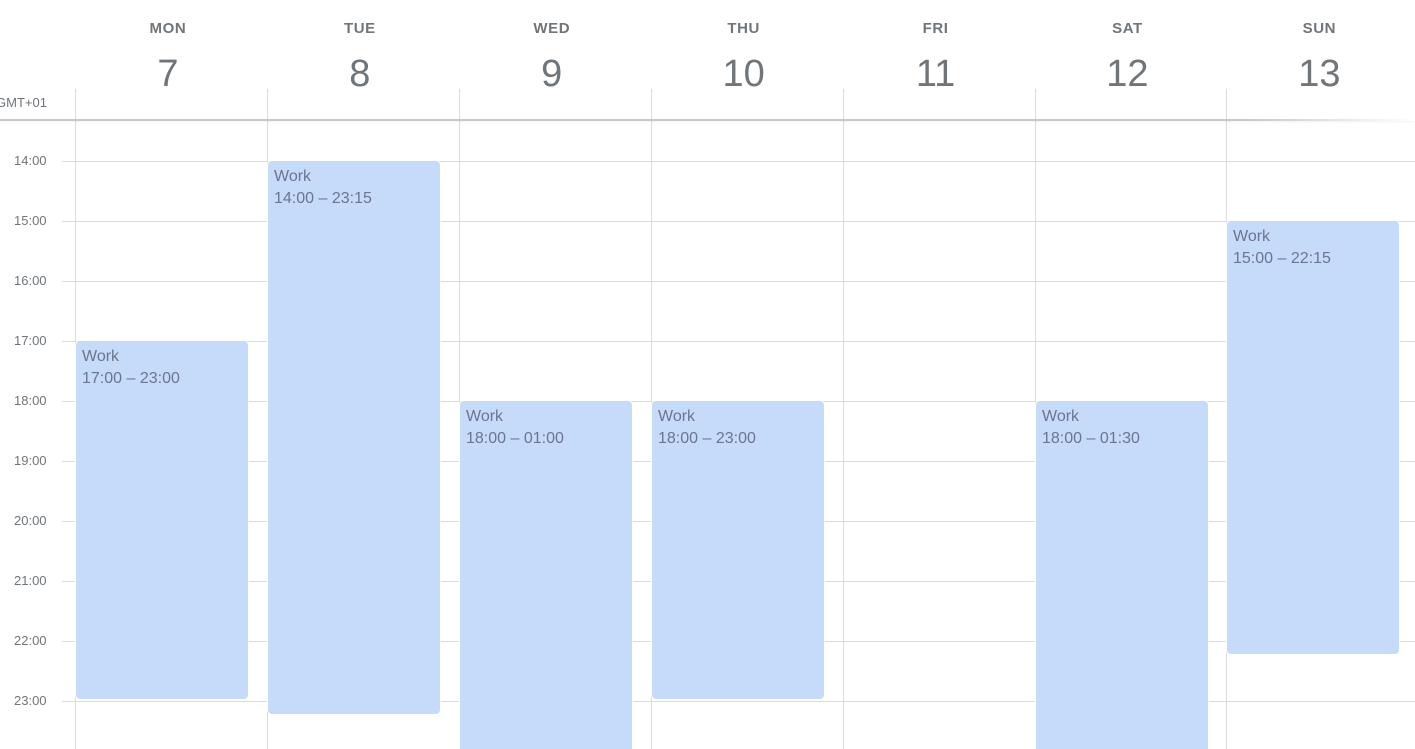 Image resolution: width=1415 pixels, height=749 pixels. I want to click on day-name-wed: WED, so click(552, 28).